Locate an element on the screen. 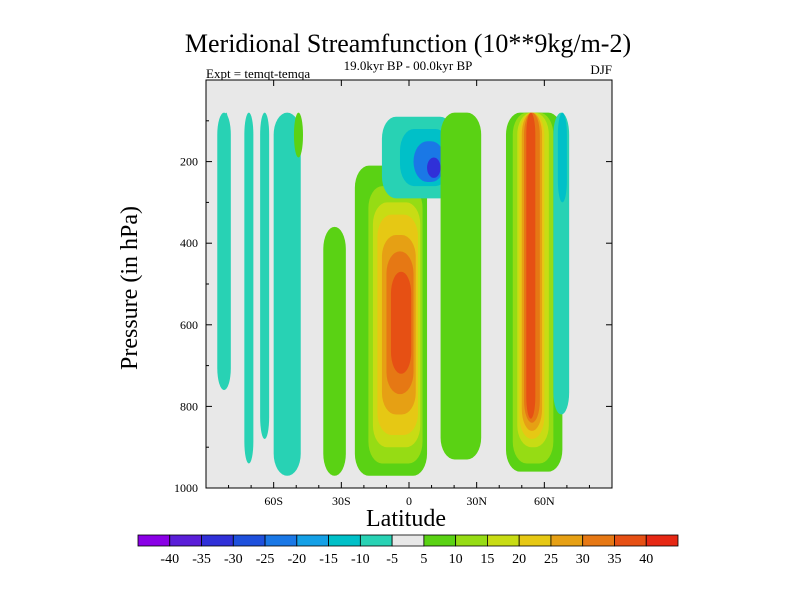 This screenshot has width=800, height=600. colorbar-label: 30 is located at coordinates (583, 559).